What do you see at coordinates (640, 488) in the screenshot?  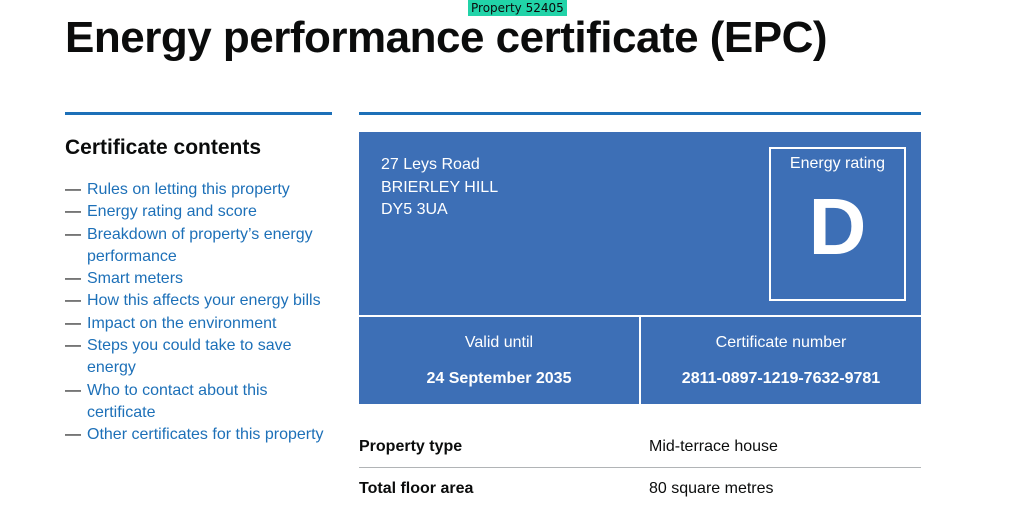 I see `summary-row-floor-area: Total floor area 80 square metres` at bounding box center [640, 488].